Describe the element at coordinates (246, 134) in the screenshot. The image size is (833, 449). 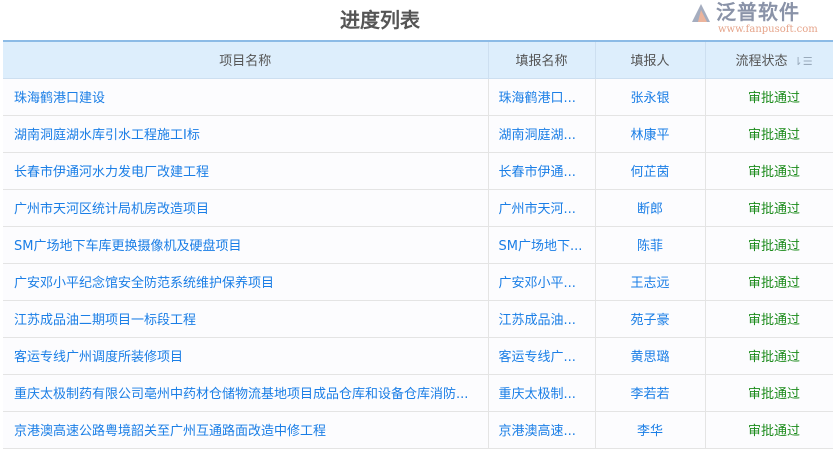
I see `project-name-link: 湖南洞庭湖水库引水工程施工I标` at that location.